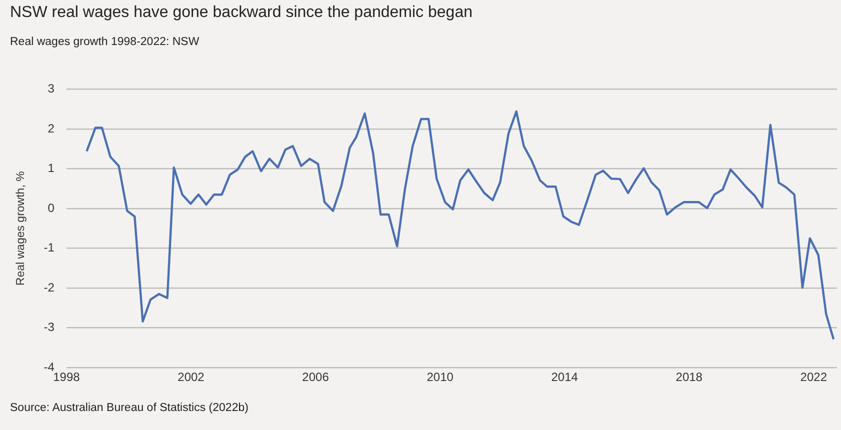 The image size is (841, 430). What do you see at coordinates (49, 327) in the screenshot?
I see `y-tick-label: -3` at bounding box center [49, 327].